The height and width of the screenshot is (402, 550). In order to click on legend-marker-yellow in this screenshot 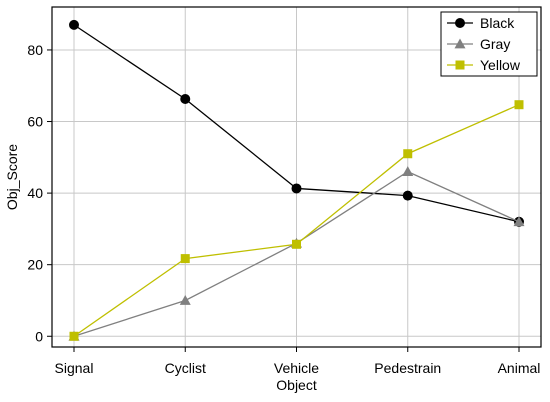, I will do `click(460, 65)`.